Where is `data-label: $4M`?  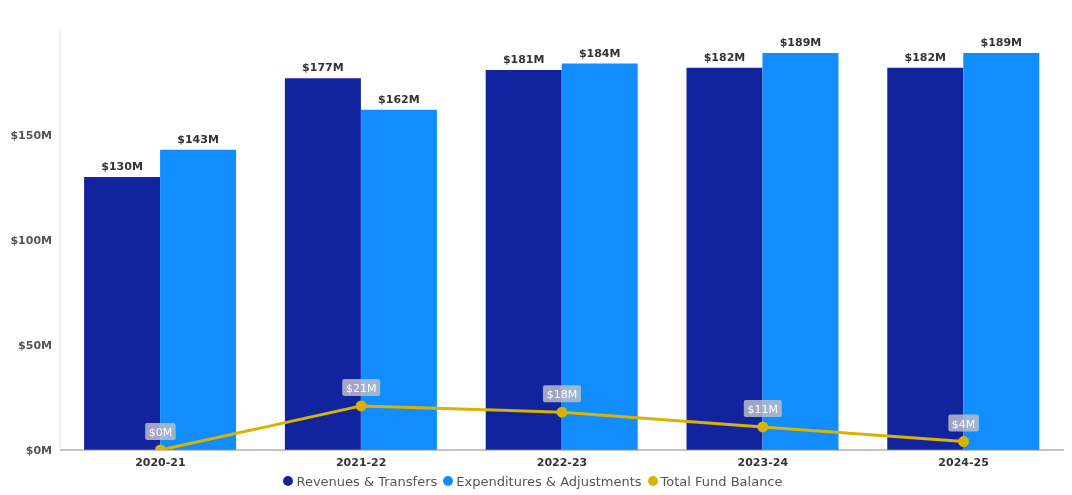 data-label: $4M is located at coordinates (963, 424).